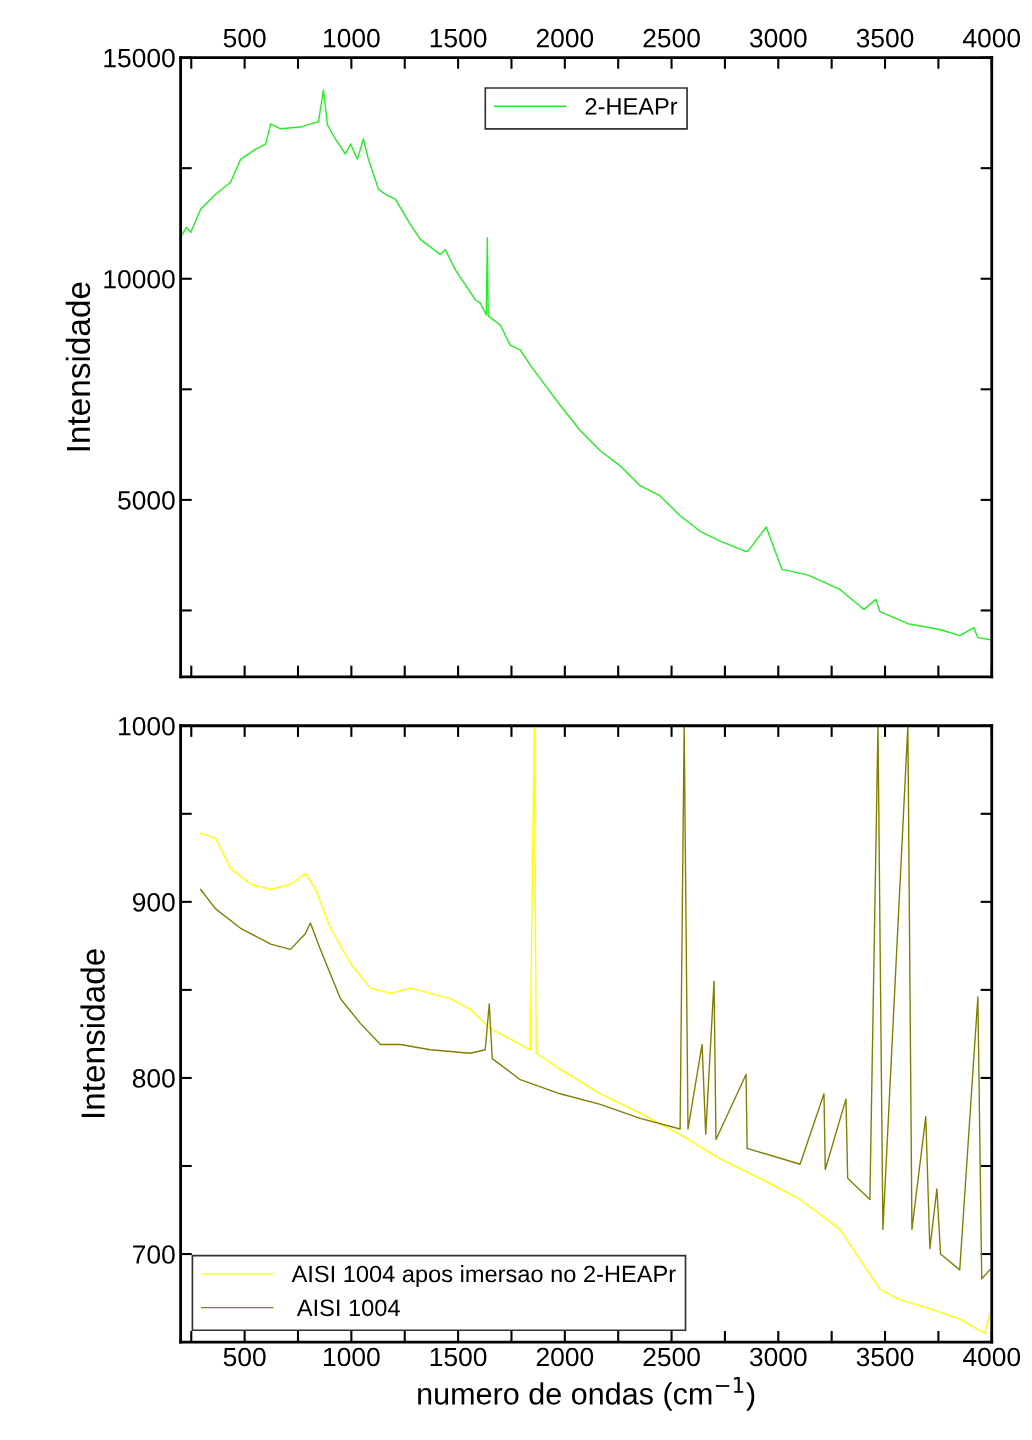 Image resolution: width=1032 pixels, height=1440 pixels. I want to click on x2-tick-label: 3000, so click(778, 38).